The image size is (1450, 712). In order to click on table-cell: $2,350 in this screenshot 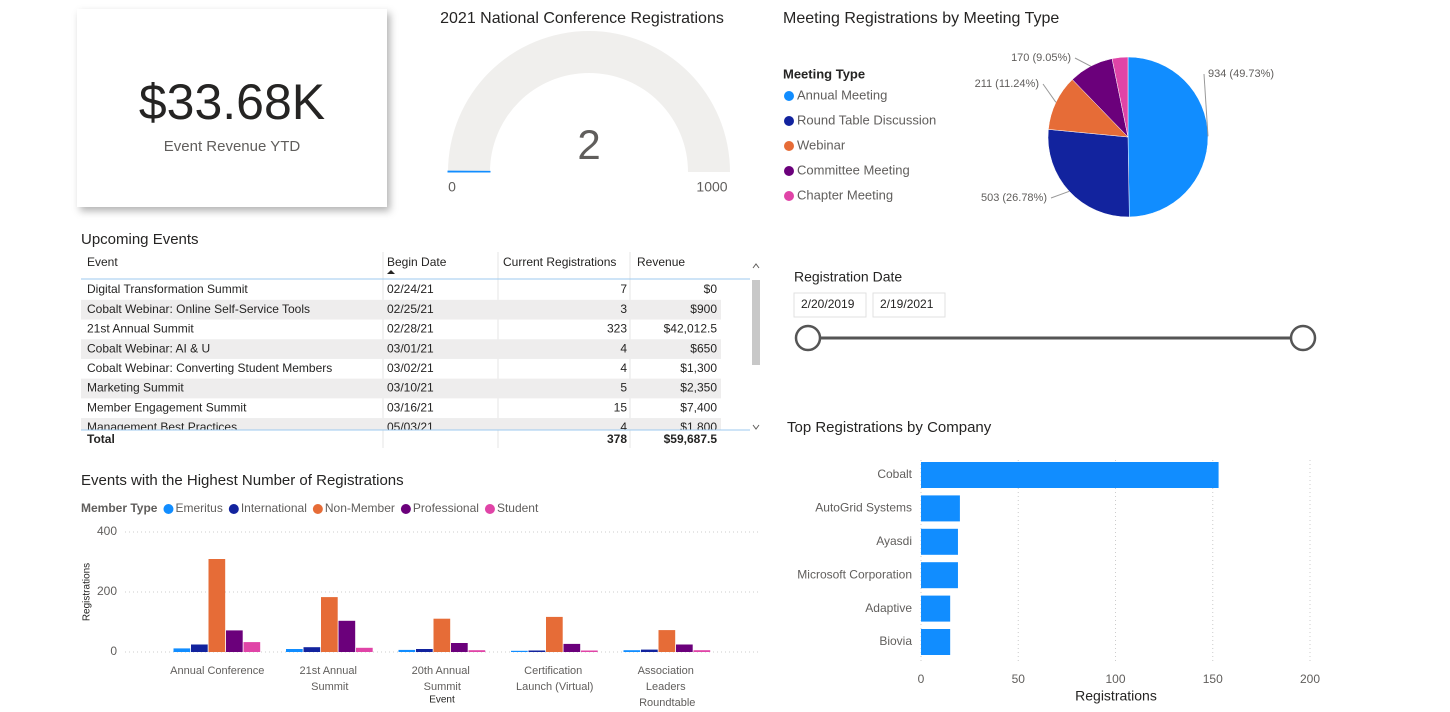, I will do `click(698, 388)`.